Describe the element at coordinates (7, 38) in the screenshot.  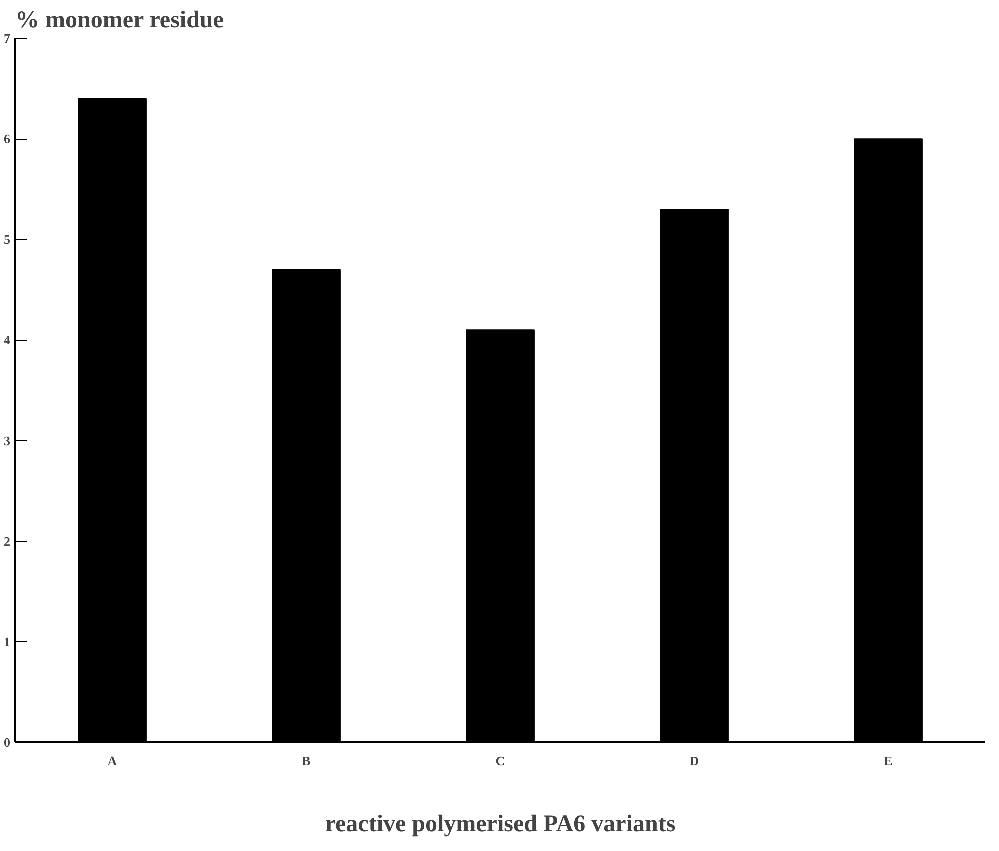
I see `y-tick-label: 7` at that location.